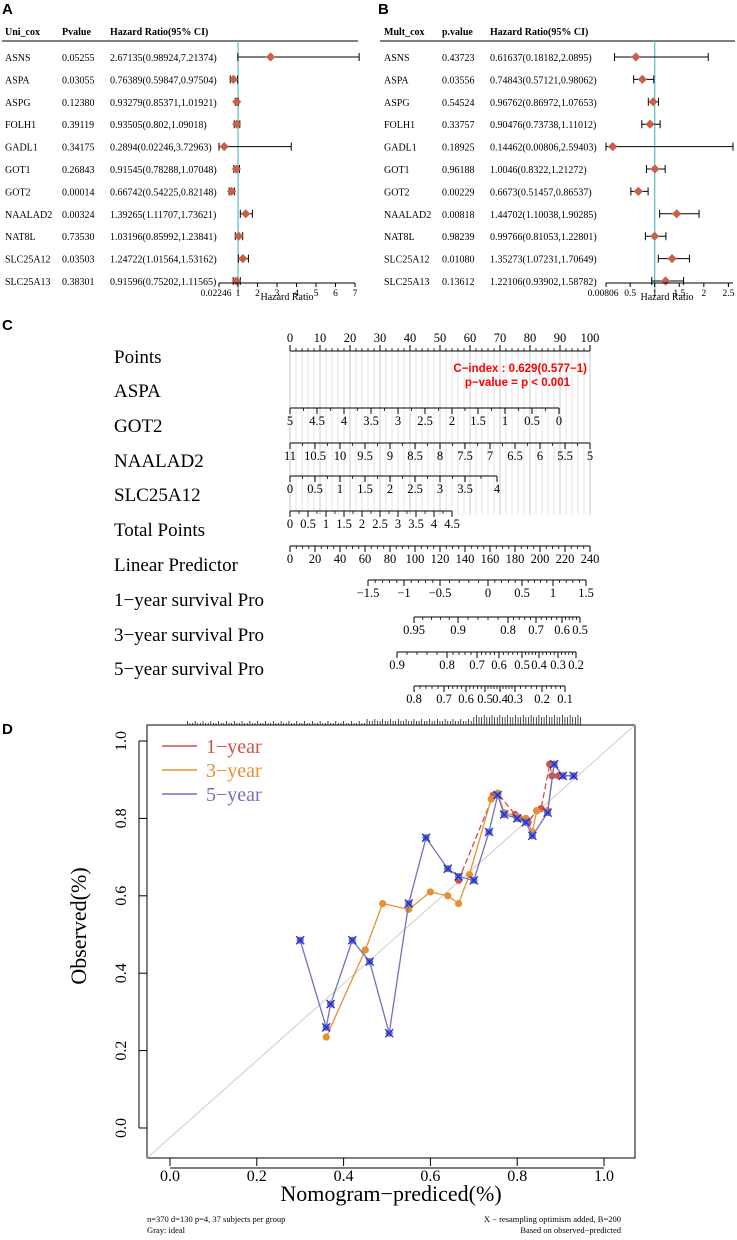 This screenshot has width=737, height=1240. Describe the element at coordinates (540, 456) in the screenshot. I see `nomogram-tick-label: 6` at that location.